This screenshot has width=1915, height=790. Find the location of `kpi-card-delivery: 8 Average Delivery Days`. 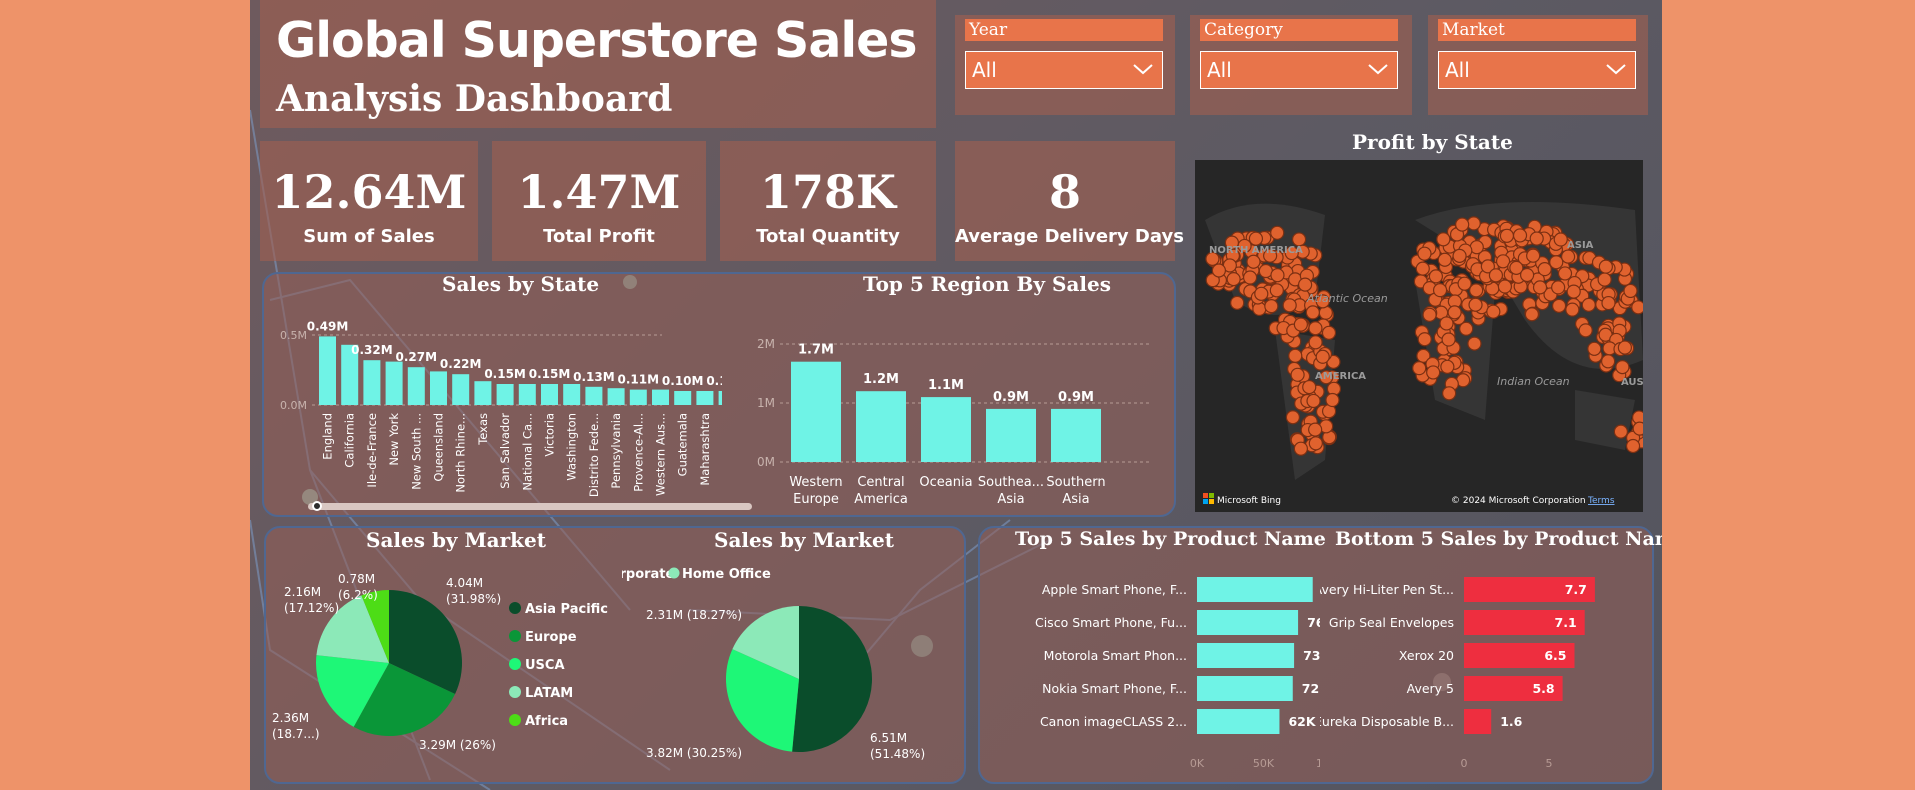

kpi-card-delivery: 8 Average Delivery Days is located at coordinates (1069, 201).